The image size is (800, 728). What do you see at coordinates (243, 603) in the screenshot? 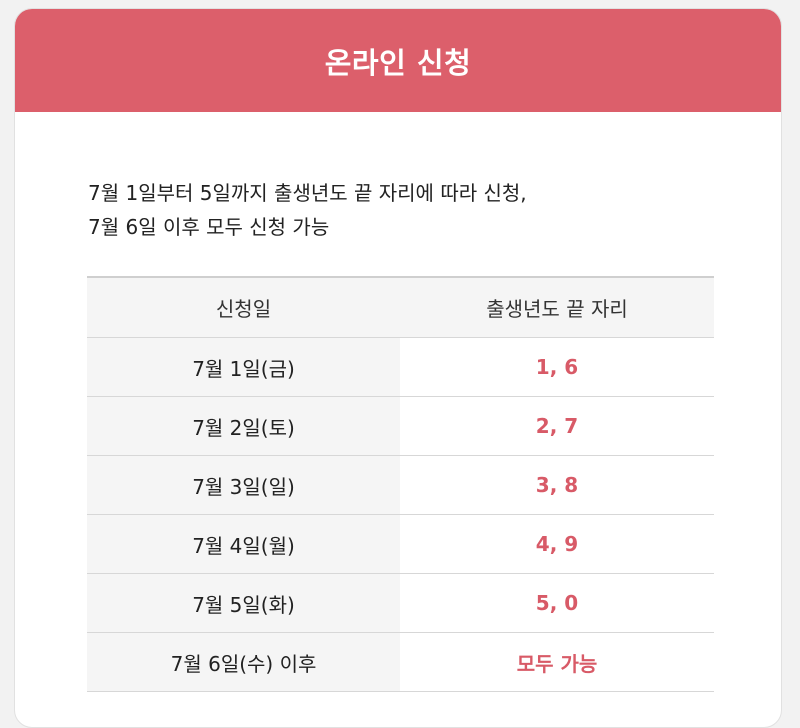
I see `row-date: 7월 5일(화)` at bounding box center [243, 603].